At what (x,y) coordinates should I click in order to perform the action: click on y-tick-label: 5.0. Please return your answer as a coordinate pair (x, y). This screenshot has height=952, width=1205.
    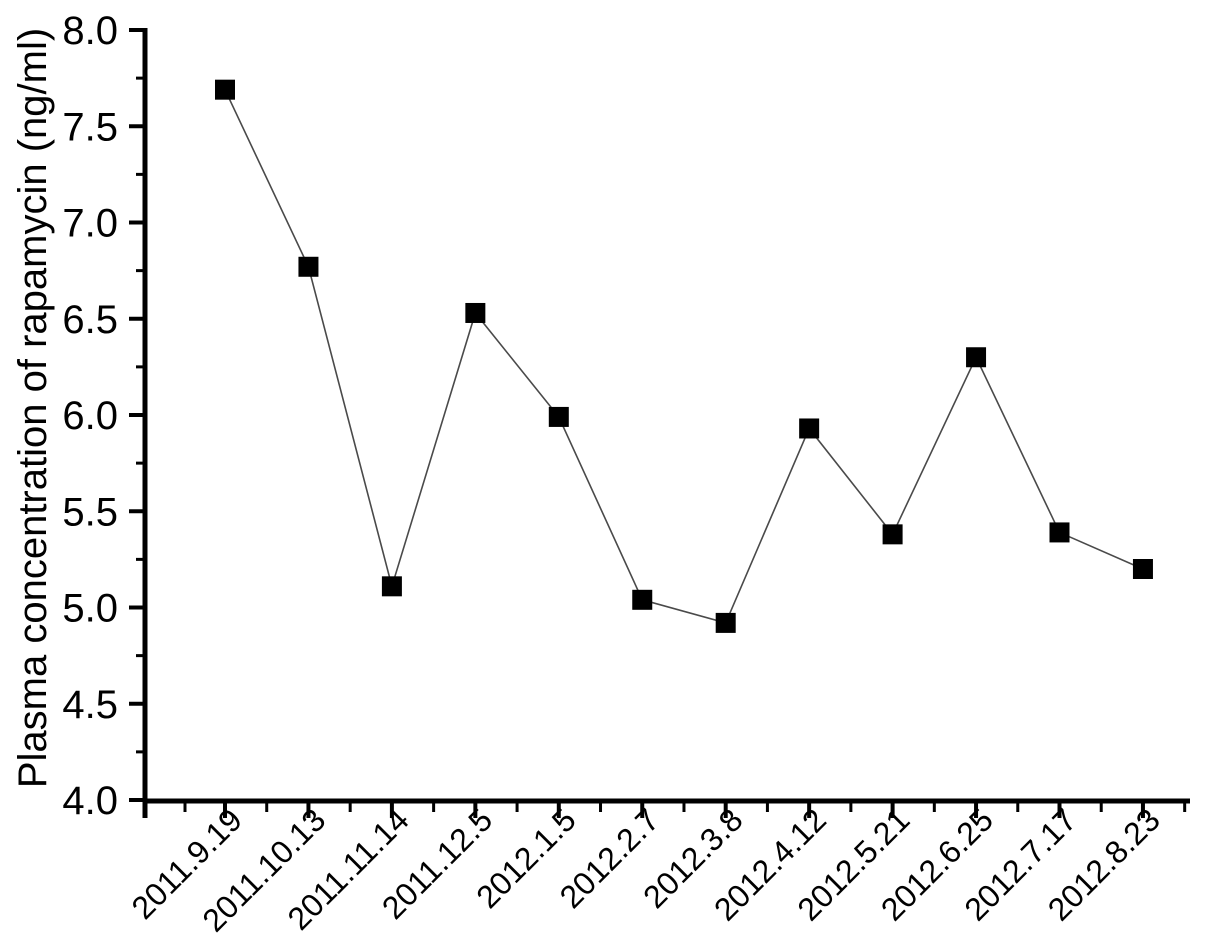
    Looking at the image, I should click on (90, 609).